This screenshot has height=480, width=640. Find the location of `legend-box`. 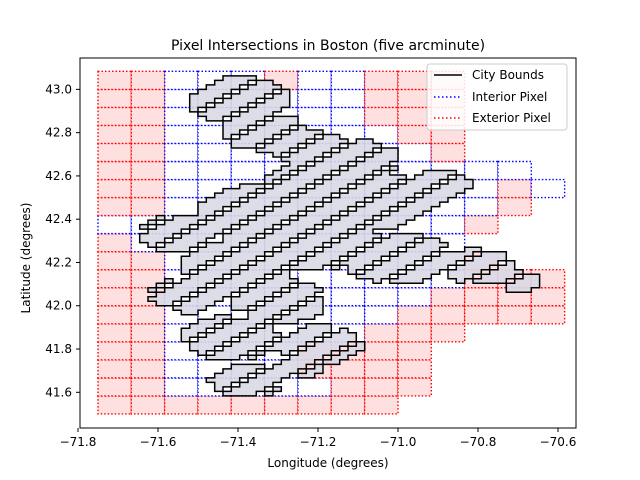

legend-box is located at coordinates (497, 97).